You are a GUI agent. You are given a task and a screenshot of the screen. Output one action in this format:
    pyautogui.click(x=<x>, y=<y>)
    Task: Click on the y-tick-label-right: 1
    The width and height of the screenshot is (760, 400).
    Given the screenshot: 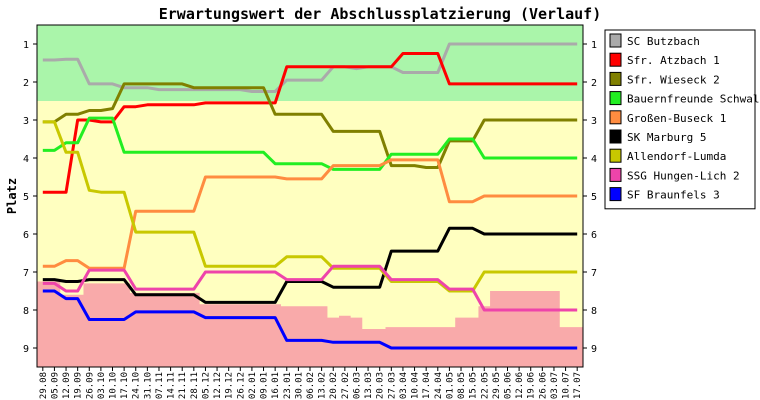 What is the action you would take?
    pyautogui.click(x=594, y=45)
    